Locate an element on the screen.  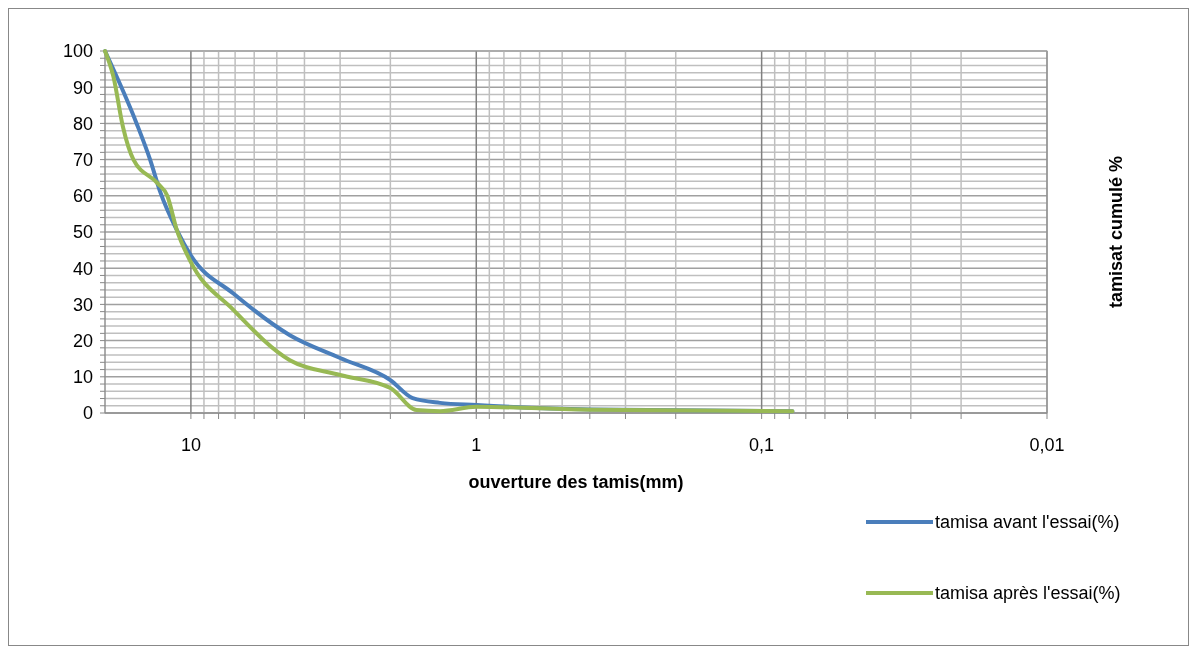
y-tick-label: 90 is located at coordinates (82, 87).